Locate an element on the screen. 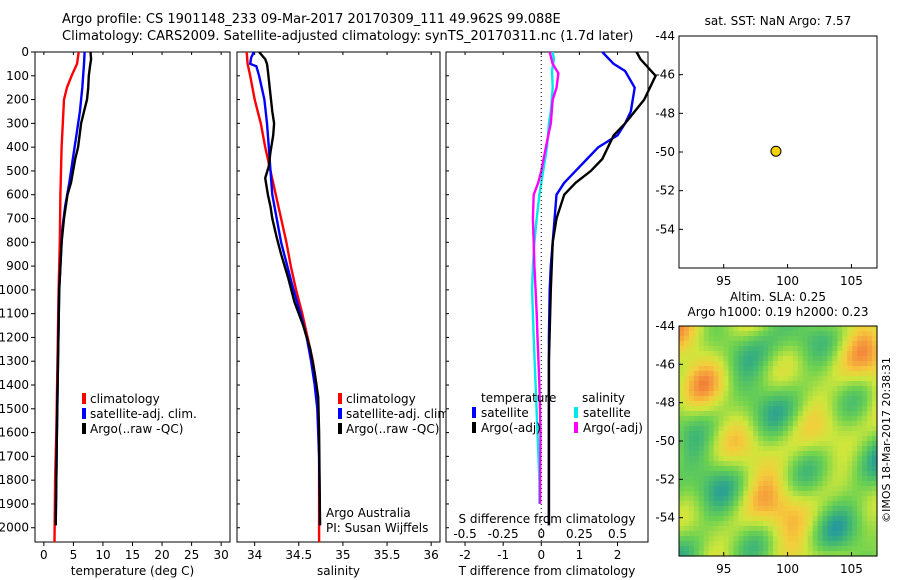 This screenshot has width=900, height=580. x-tick-label: 105 is located at coordinates (851, 569).